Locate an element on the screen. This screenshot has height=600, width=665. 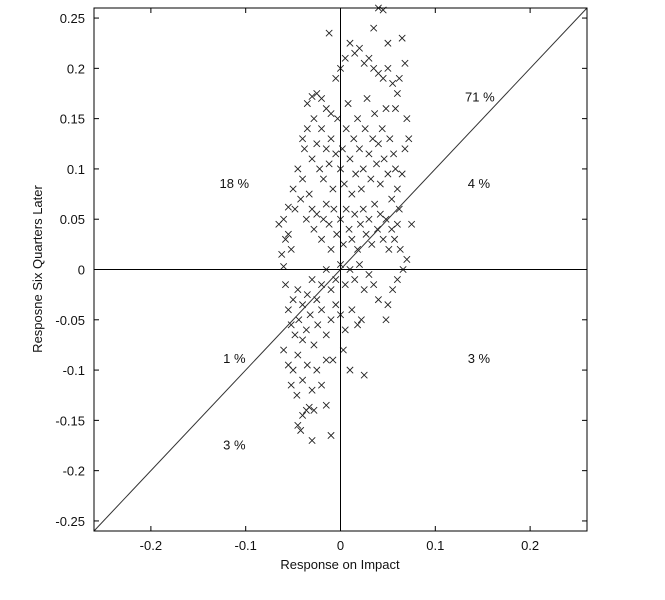
x-tick-label: -0.1 is located at coordinates (245, 545).